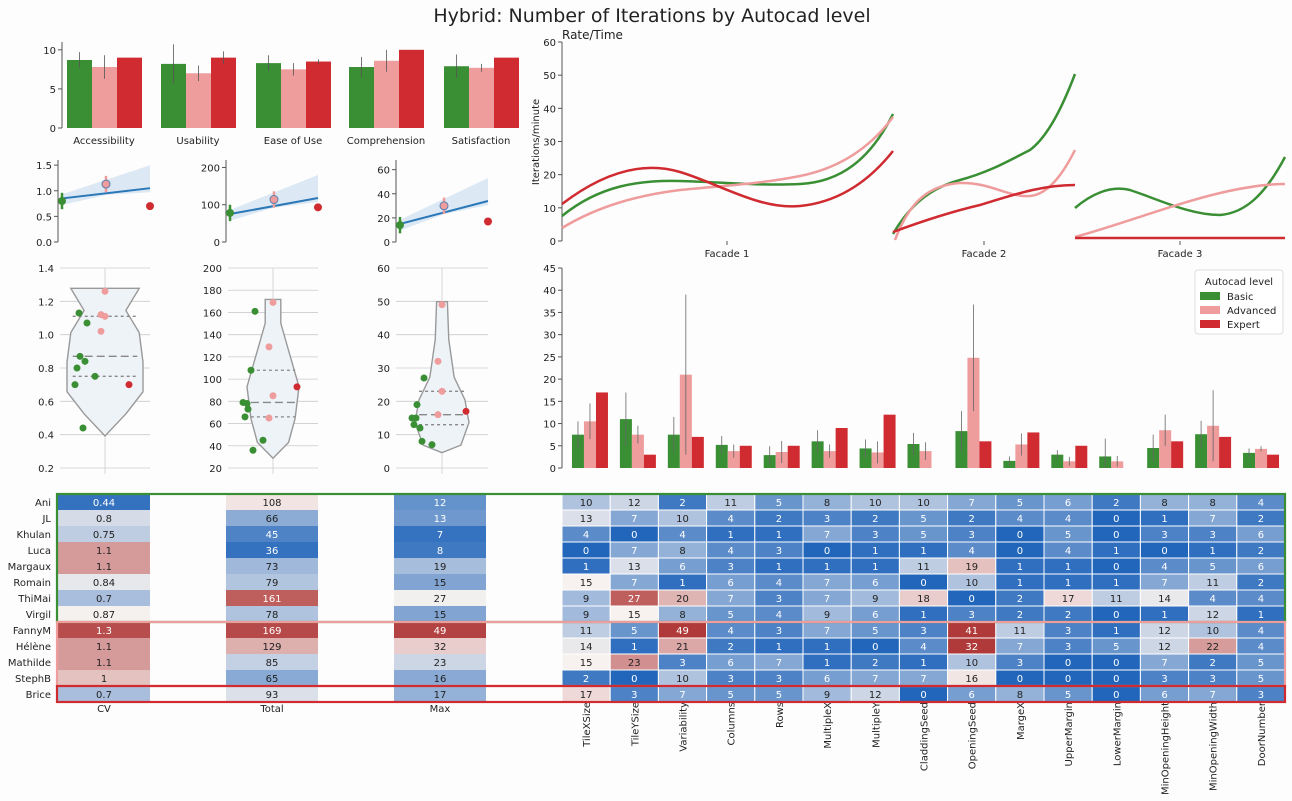  Describe the element at coordinates (440, 679) in the screenshot. I see `table-cell-value: 16` at that location.